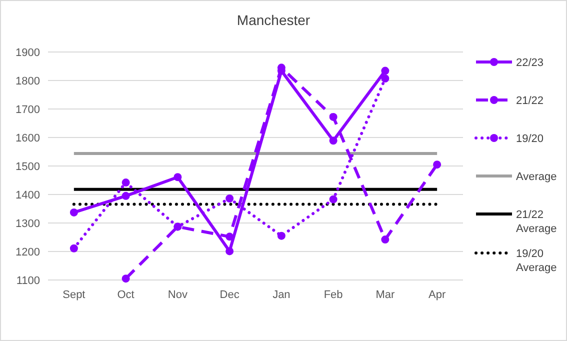 The height and width of the screenshot is (341, 567). Describe the element at coordinates (536, 177) in the screenshot. I see `legend-label: Average` at that location.